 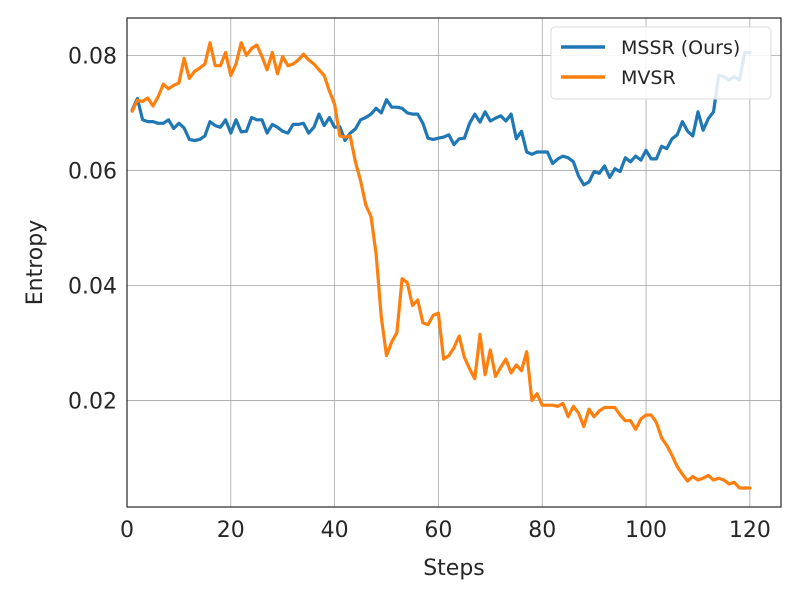 I want to click on x-tick-label: 60, so click(x=438, y=530).